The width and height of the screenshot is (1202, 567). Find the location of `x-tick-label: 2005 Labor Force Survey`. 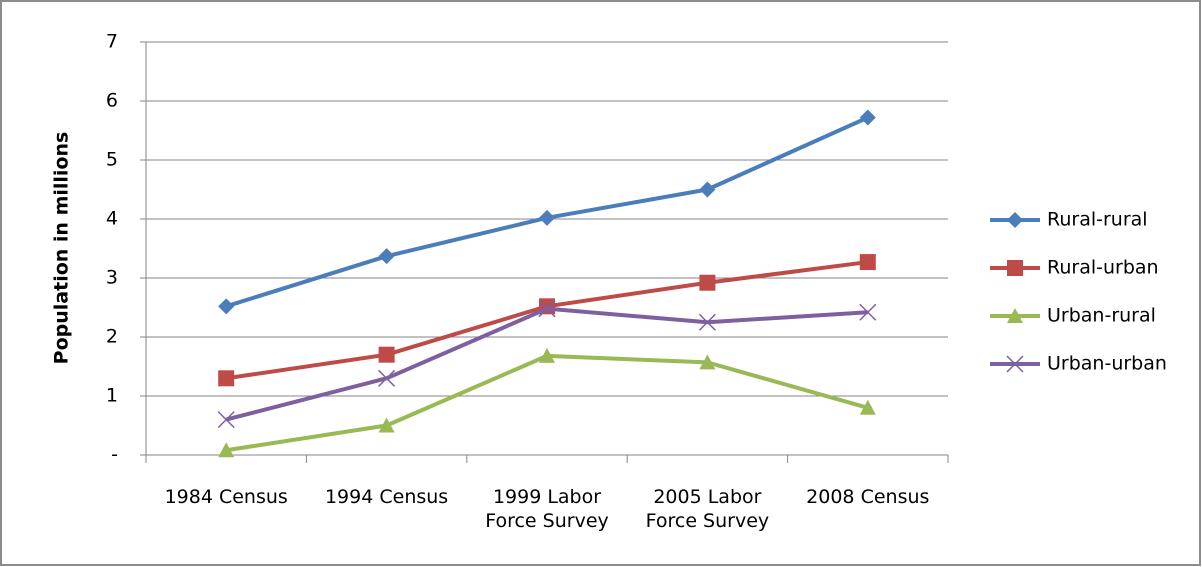

x-tick-label: 2005 Labor Force Survey is located at coordinates (707, 509).